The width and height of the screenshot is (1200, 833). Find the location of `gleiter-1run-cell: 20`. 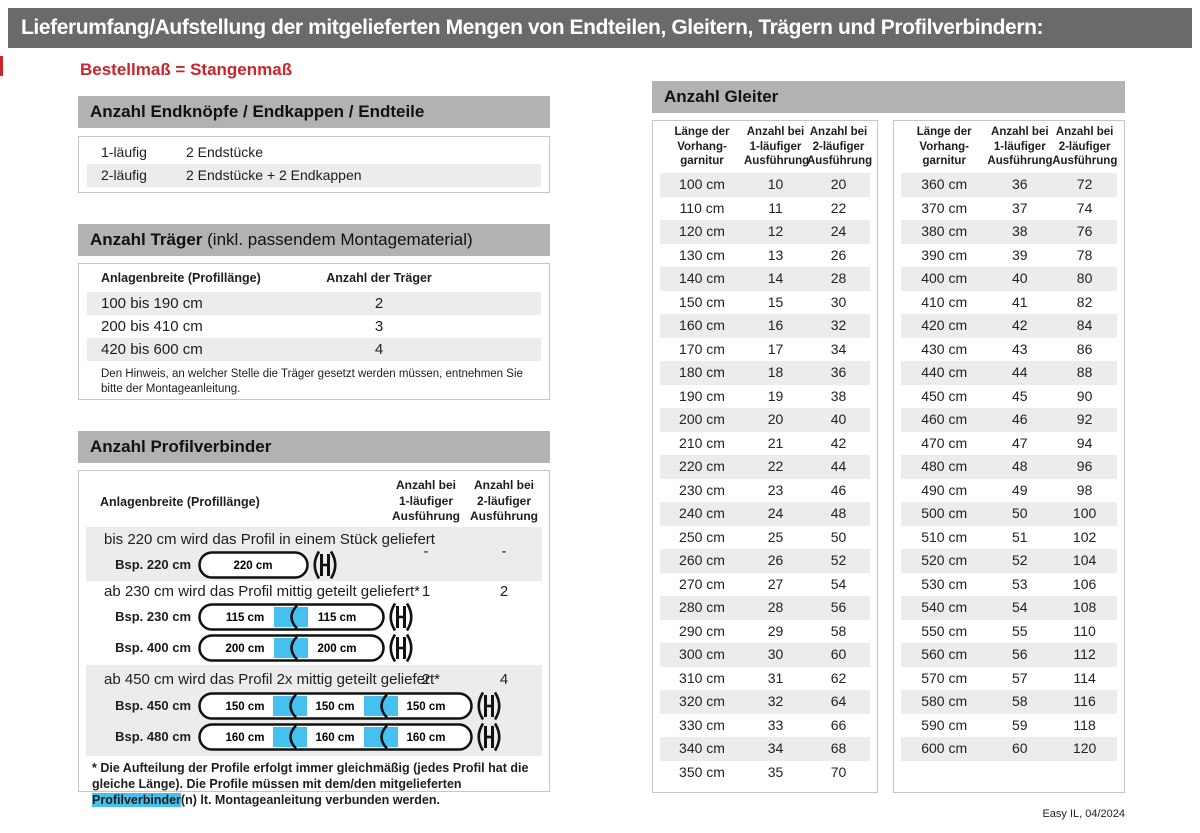

gleiter-1run-cell: 20 is located at coordinates (775, 419).